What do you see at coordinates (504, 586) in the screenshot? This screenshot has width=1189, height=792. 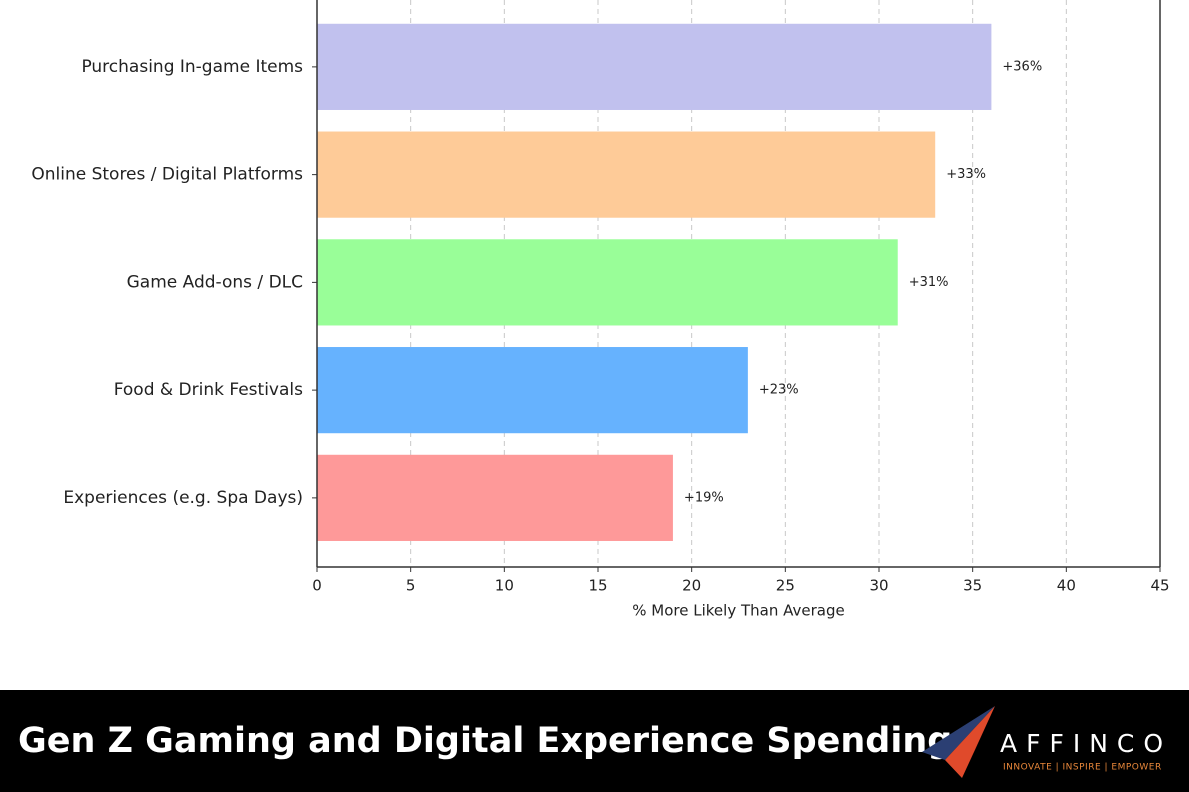 I see `x-tick-label: 10` at bounding box center [504, 586].